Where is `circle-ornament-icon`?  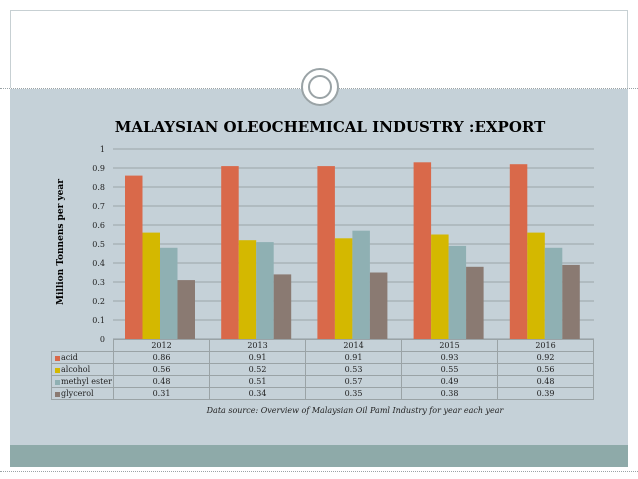
circle-ornament-icon is located at coordinates (320, 87).